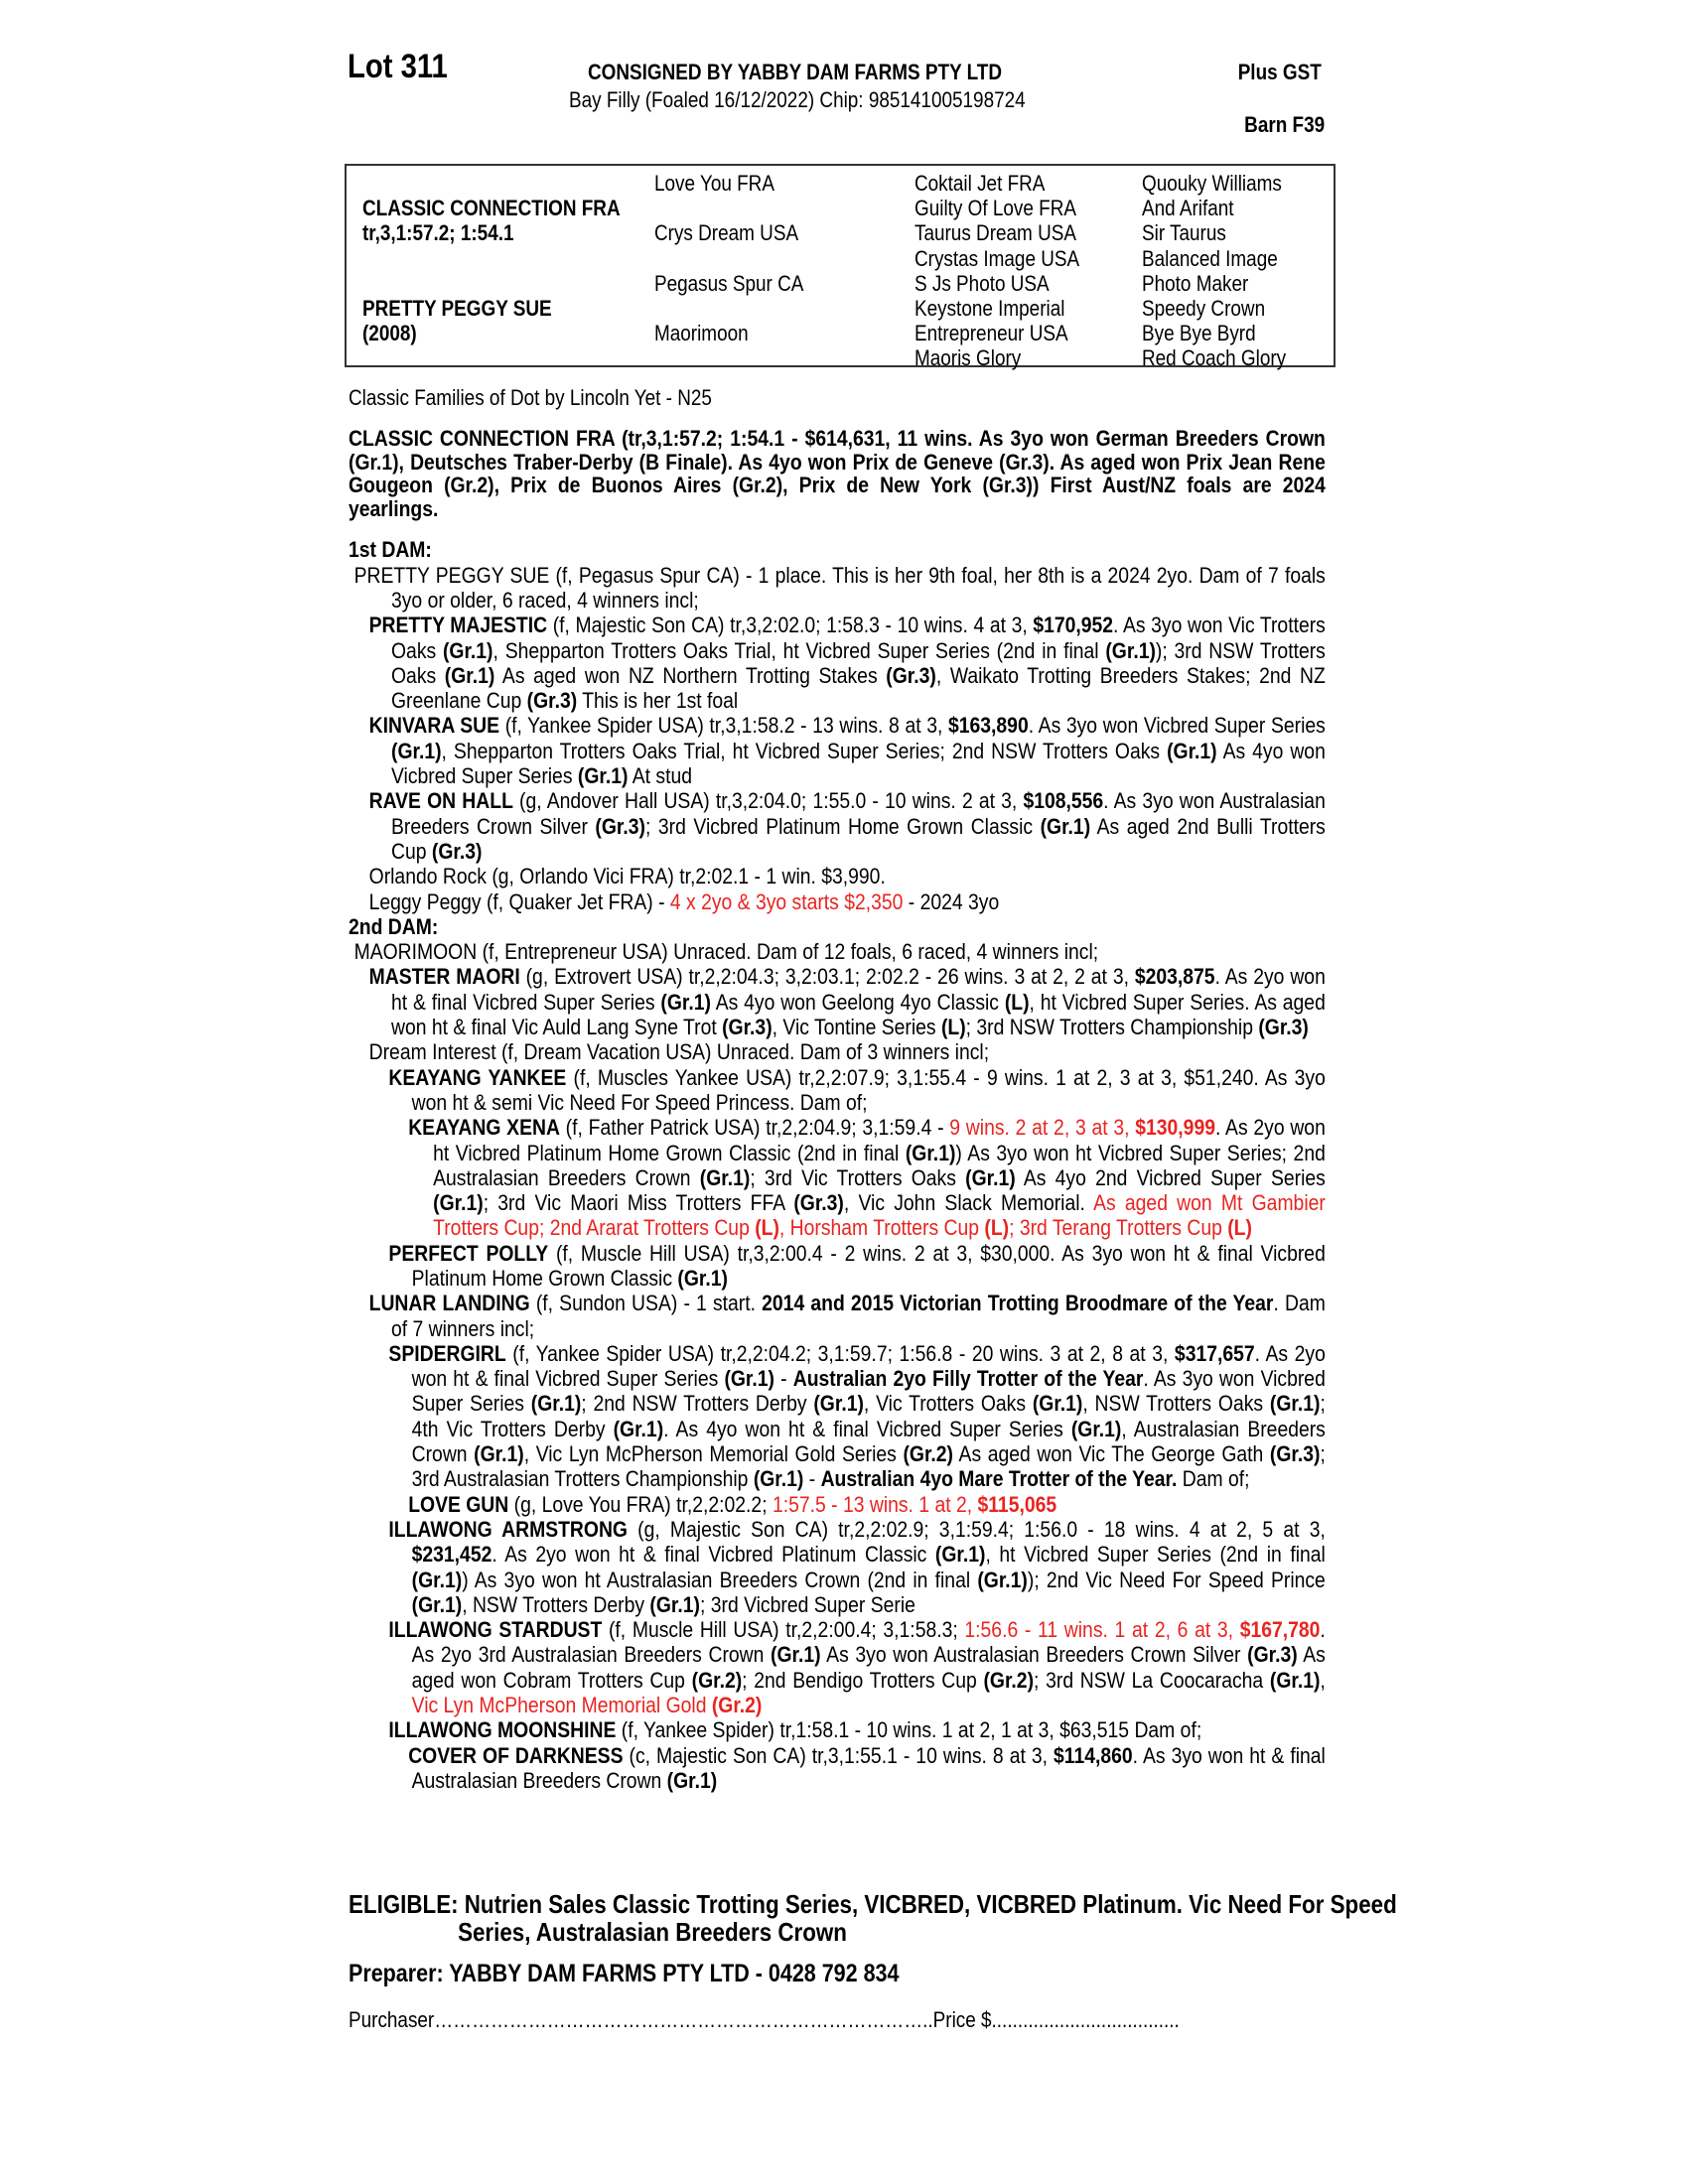 This screenshot has width=1688, height=2184. I want to click on text: . As 3yo won Vic Trotters Oaks, so click(858, 638).